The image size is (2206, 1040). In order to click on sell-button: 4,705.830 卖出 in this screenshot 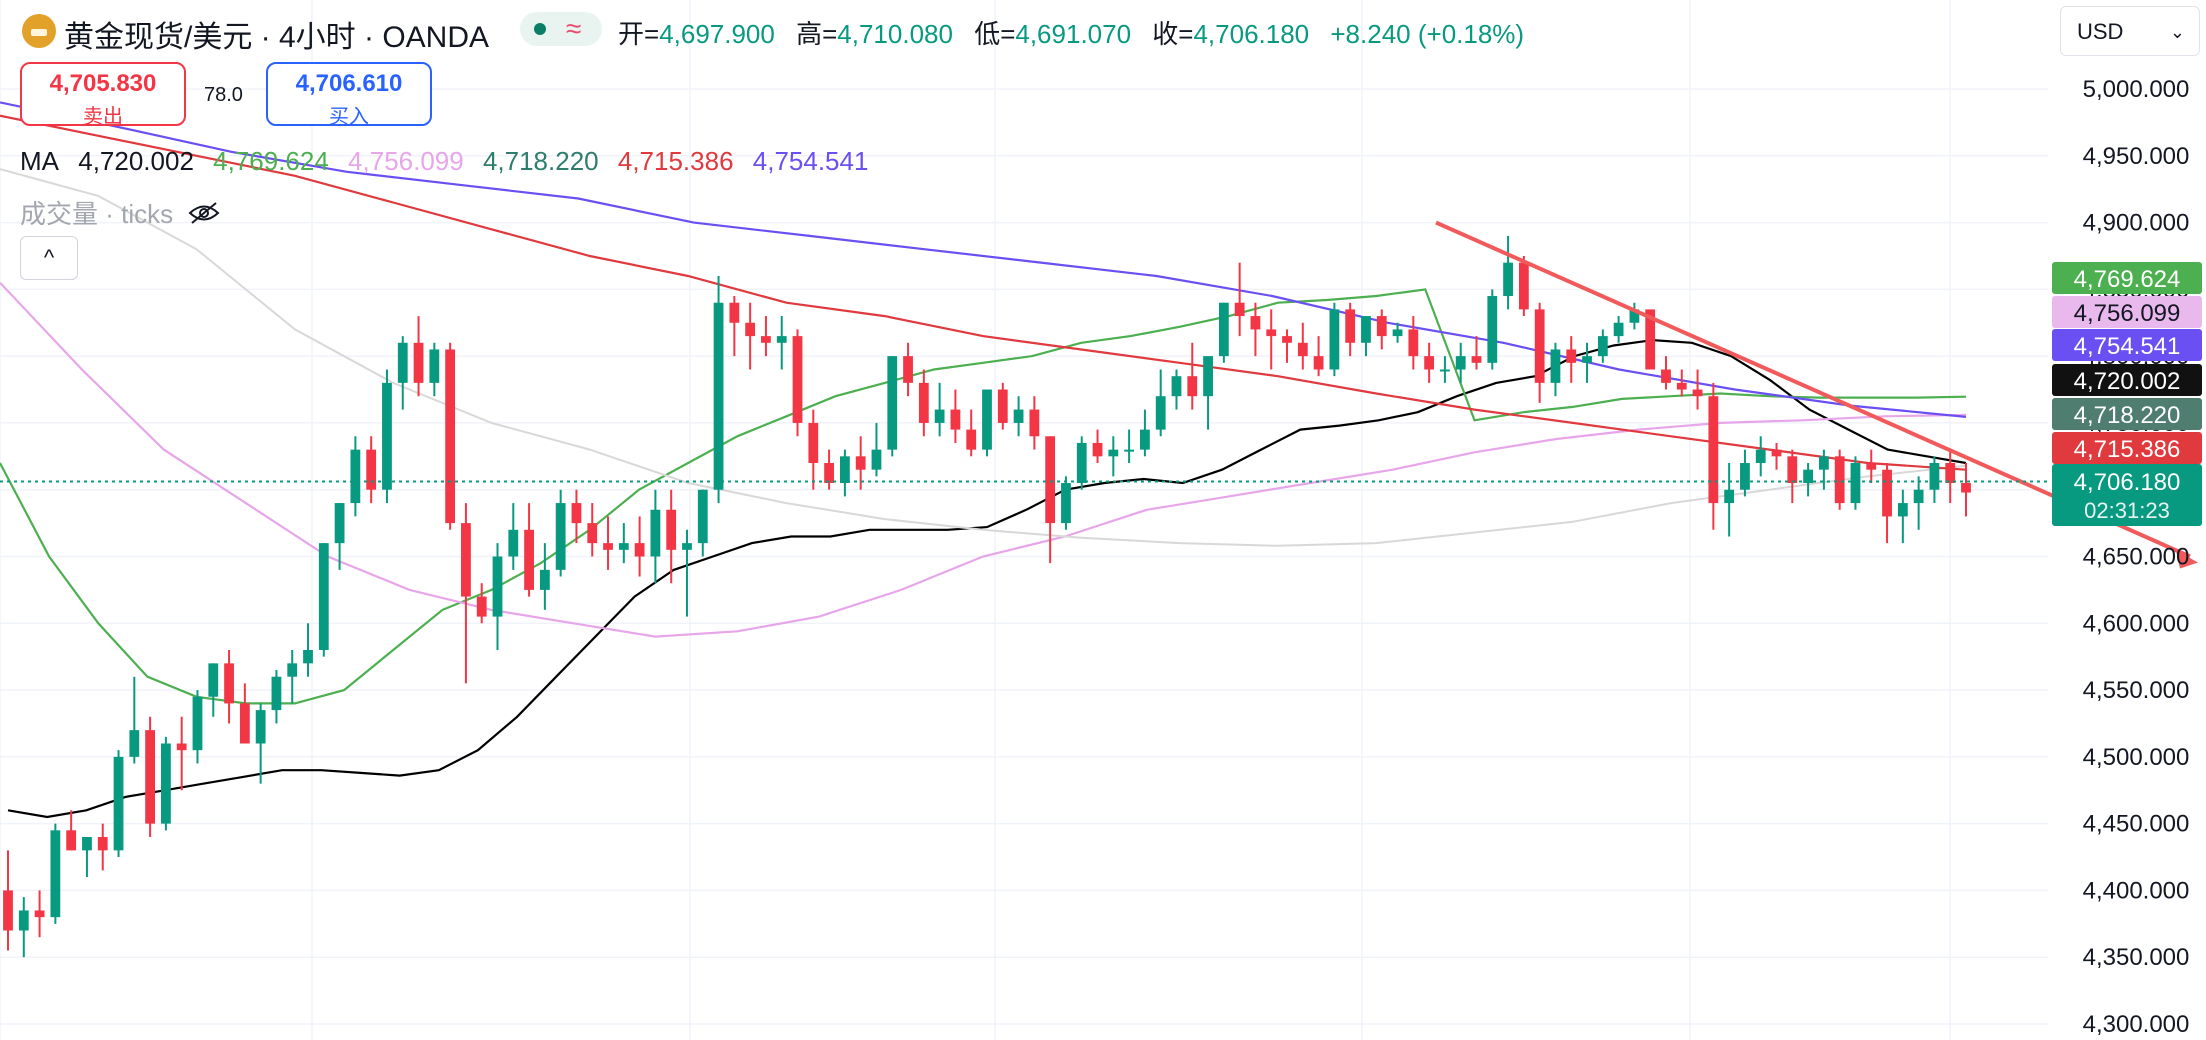, I will do `click(103, 95)`.